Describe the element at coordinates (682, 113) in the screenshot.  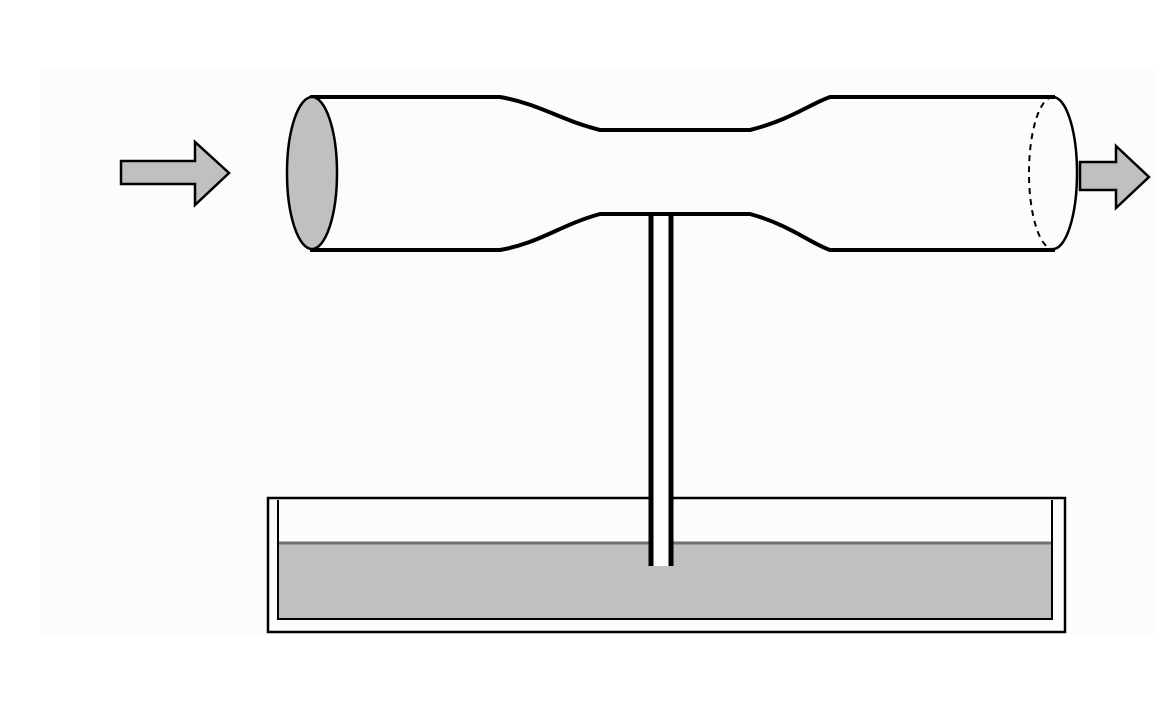
I see `tube-top-wall` at that location.